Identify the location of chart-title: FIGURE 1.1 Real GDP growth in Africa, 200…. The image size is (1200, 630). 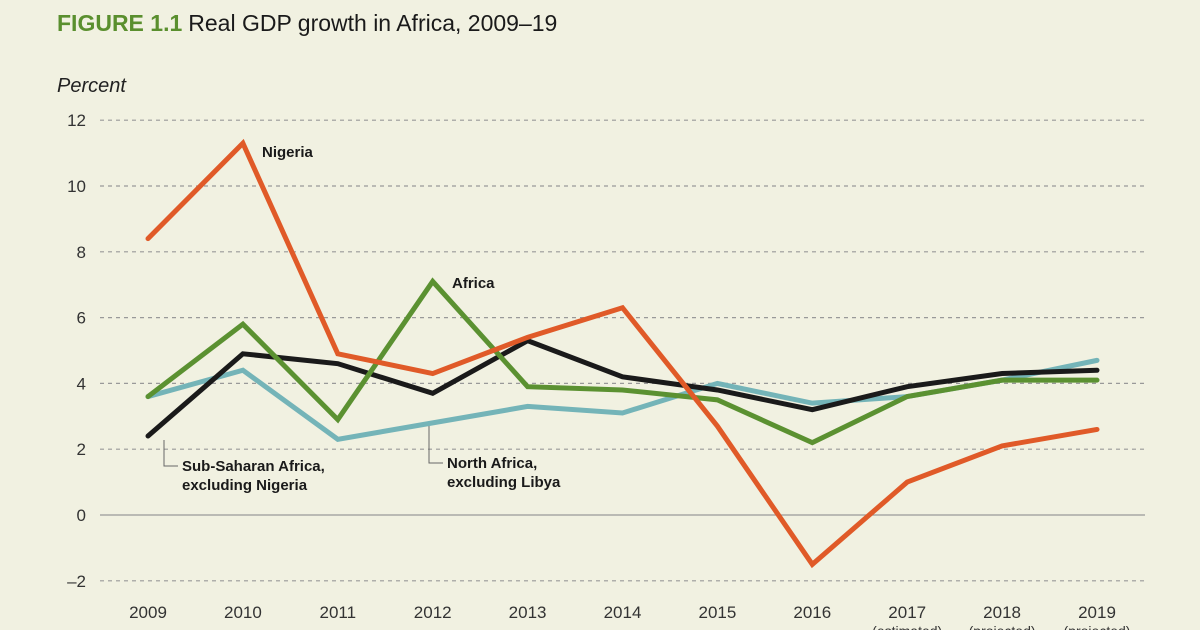
(307, 23).